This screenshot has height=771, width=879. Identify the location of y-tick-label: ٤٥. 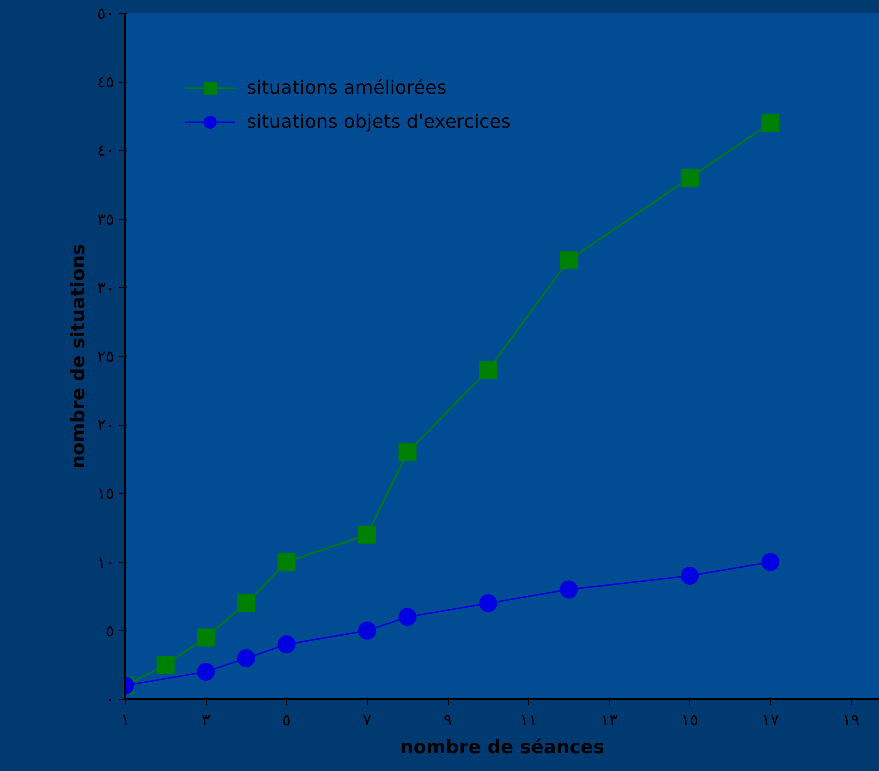
(105, 82).